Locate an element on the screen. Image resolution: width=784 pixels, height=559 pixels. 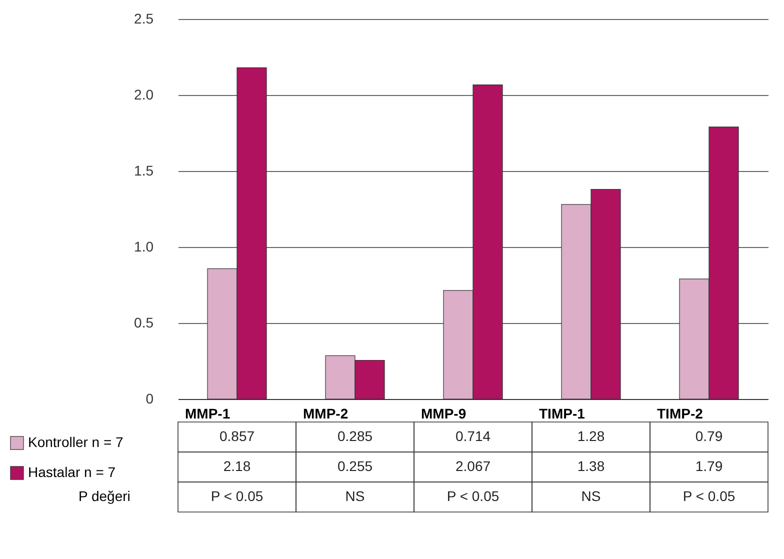
data-label: 0.285 is located at coordinates (355, 436).